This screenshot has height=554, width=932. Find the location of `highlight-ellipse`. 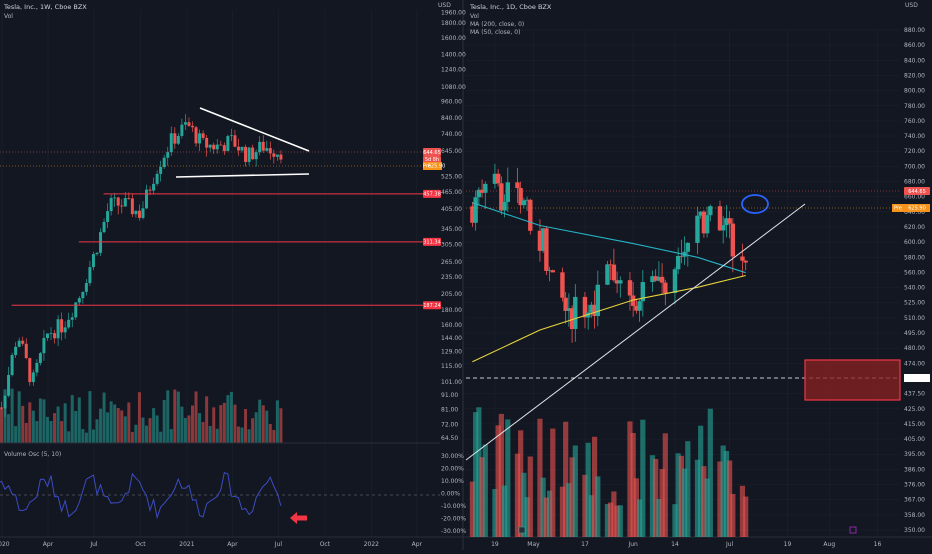

highlight-ellipse is located at coordinates (755, 204).